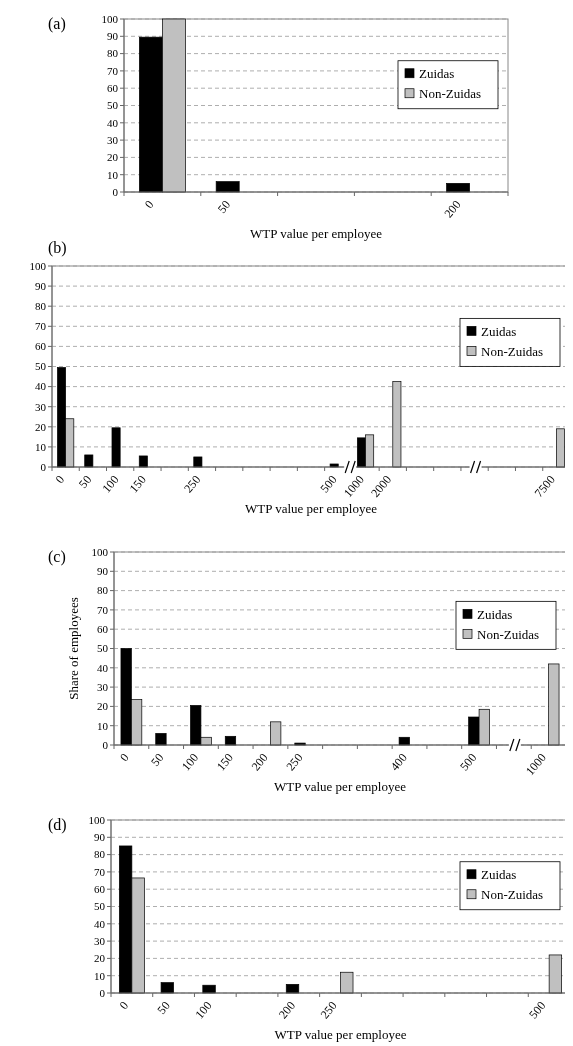 This screenshot has height=1046, width=573. Describe the element at coordinates (57, 557) in the screenshot. I see `chart-title: (c)` at that location.